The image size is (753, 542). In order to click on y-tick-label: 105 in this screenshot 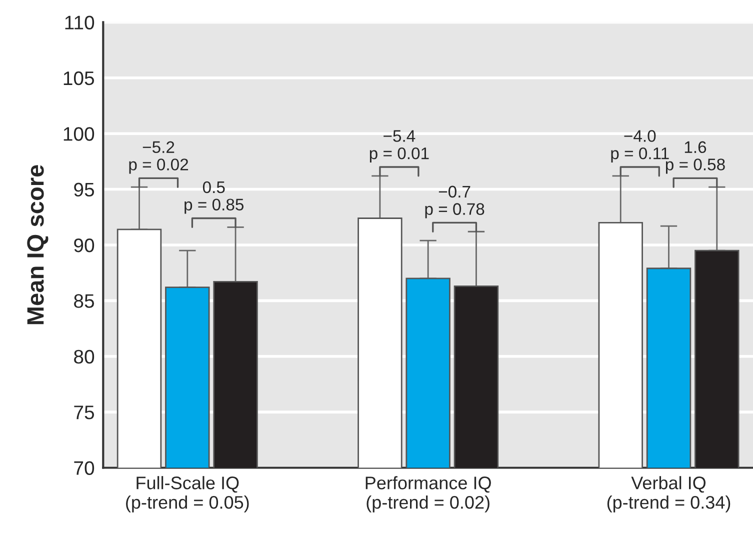, I will do `click(79, 78)`.